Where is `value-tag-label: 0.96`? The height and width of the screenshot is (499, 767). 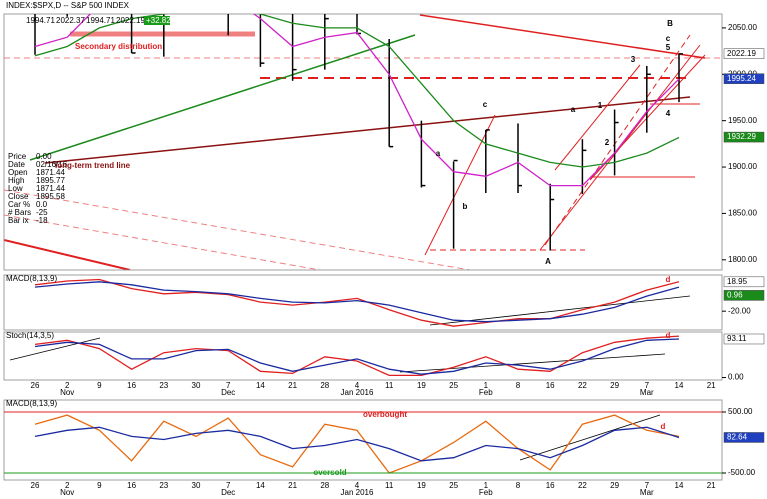 value-tag-label: 0.96 is located at coordinates (735, 294).